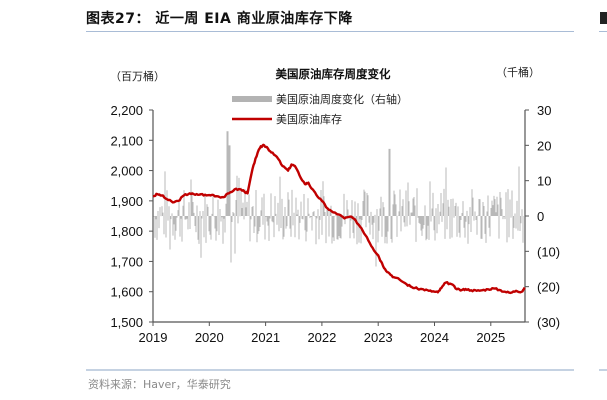  Describe the element at coordinates (330, 31) in the screenshot. I see `title-divider` at that location.